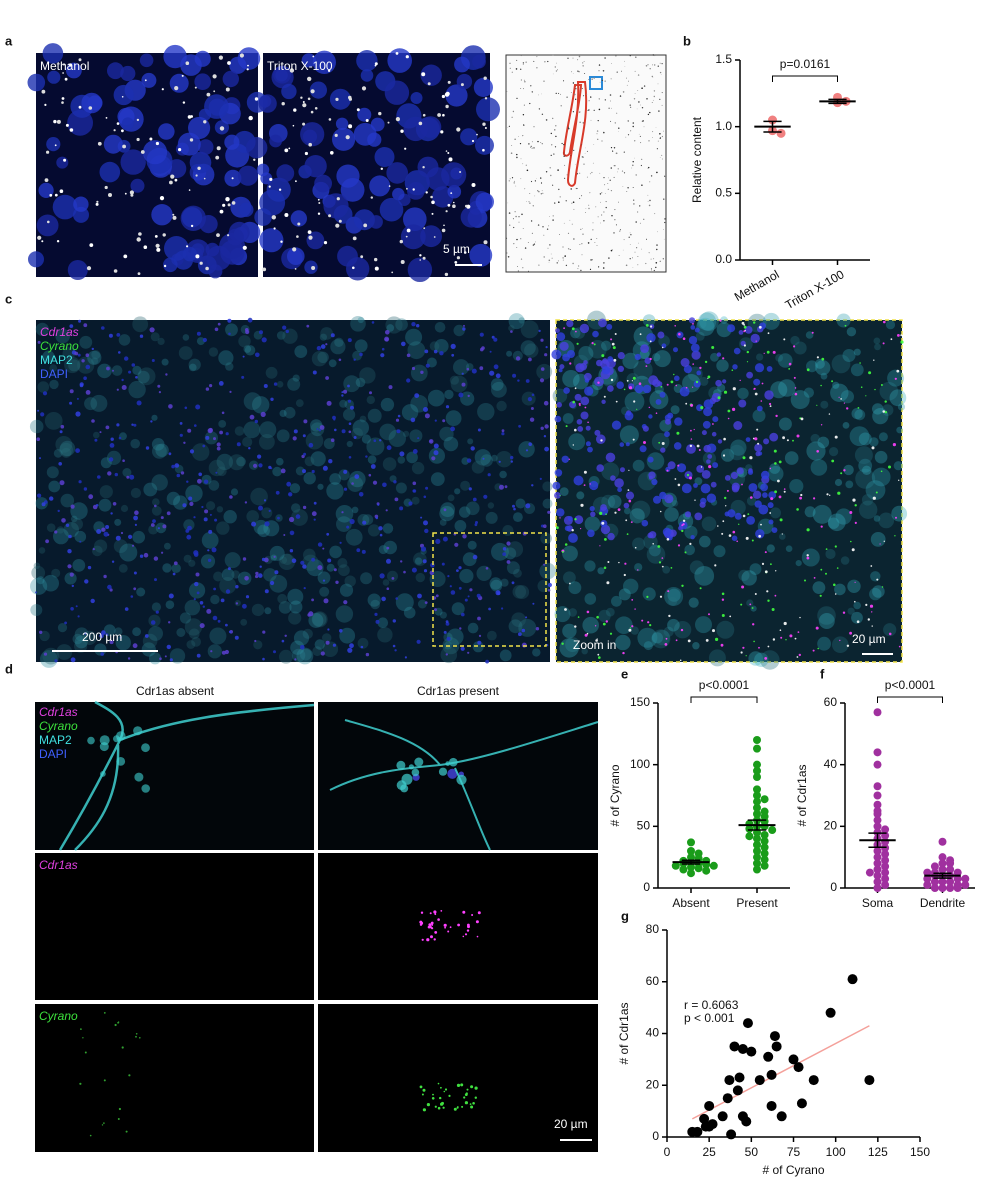 This screenshot has width=989, height=1187. I want to click on y-tick-label: 40, so click(653, 1033).